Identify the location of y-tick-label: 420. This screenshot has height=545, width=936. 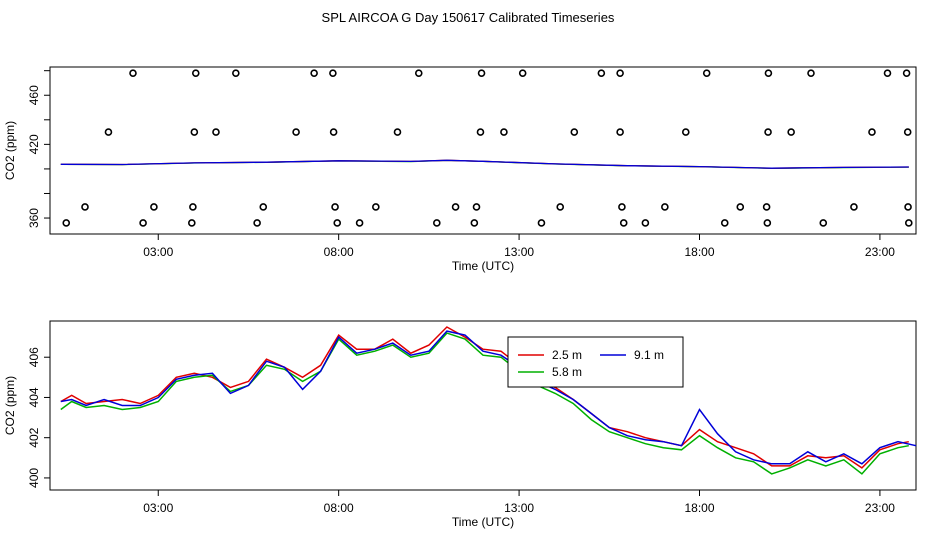
(34, 144).